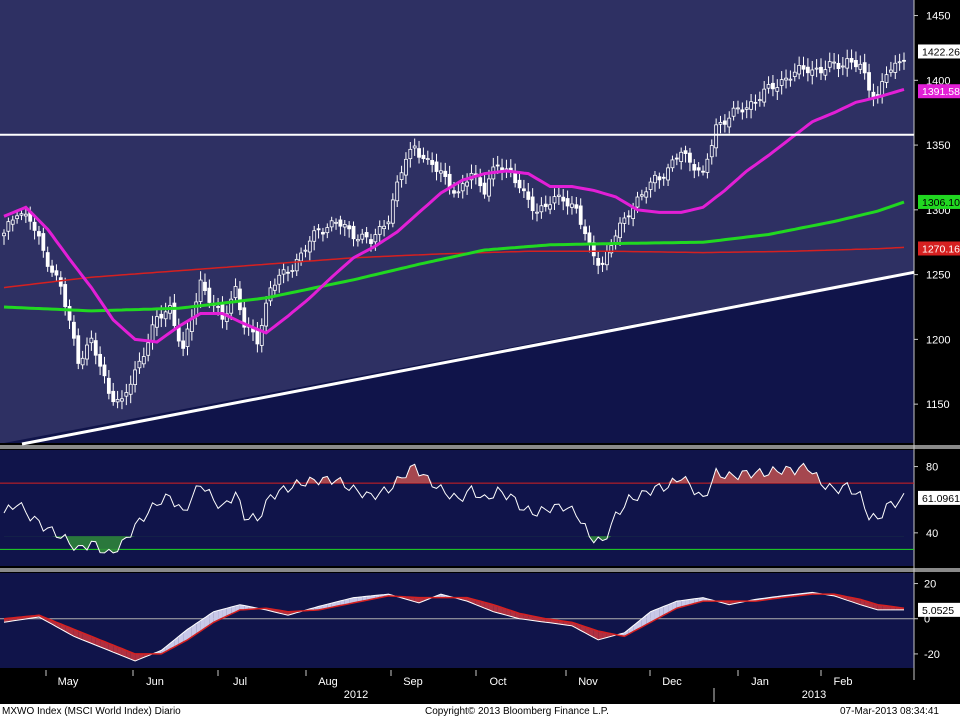 This screenshot has width=960, height=720. I want to click on macd-tick-label: -20, so click(932, 655).